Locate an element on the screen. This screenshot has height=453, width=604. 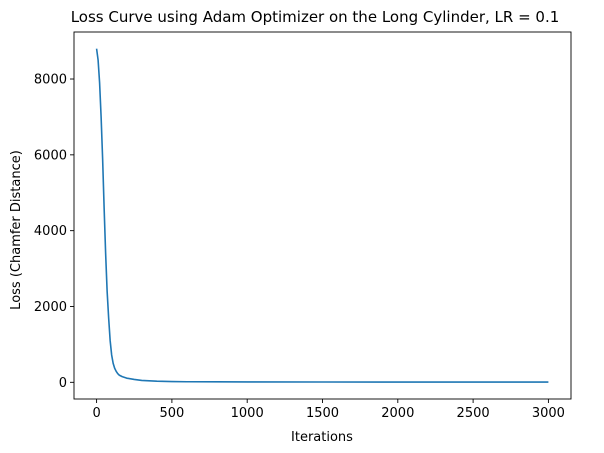
y-axis-label: Loss (Chamfer Distance) is located at coordinates (16, 230).